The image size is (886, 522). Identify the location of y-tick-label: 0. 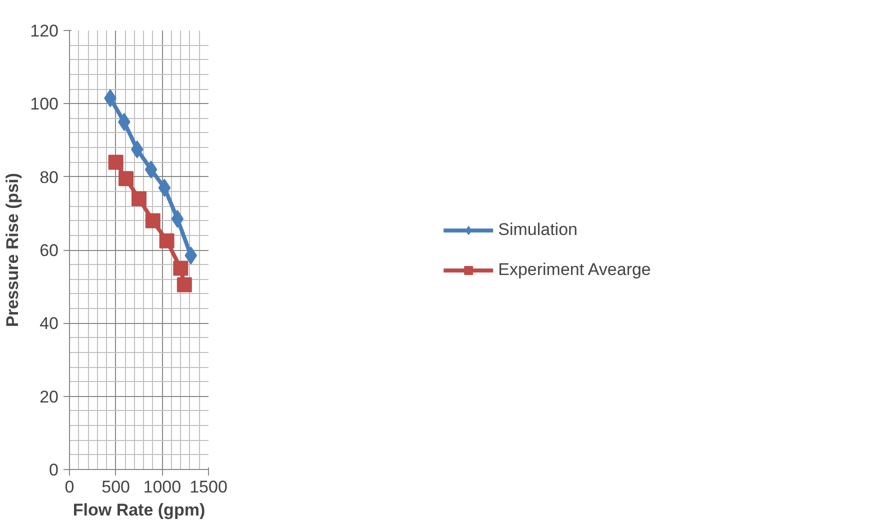
(54, 470).